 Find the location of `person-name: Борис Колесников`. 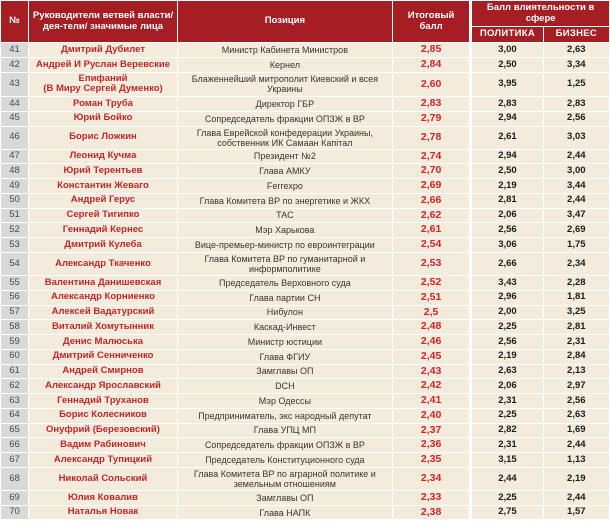

person-name: Борис Колесников is located at coordinates (103, 415).